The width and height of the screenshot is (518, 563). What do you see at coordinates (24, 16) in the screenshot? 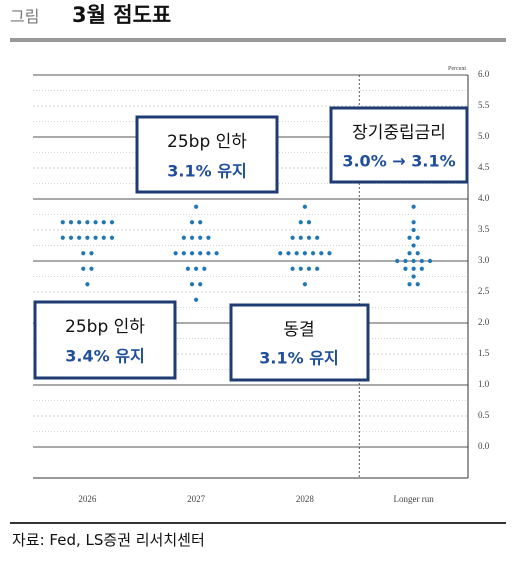
I see `header-label: 그림` at bounding box center [24, 16].